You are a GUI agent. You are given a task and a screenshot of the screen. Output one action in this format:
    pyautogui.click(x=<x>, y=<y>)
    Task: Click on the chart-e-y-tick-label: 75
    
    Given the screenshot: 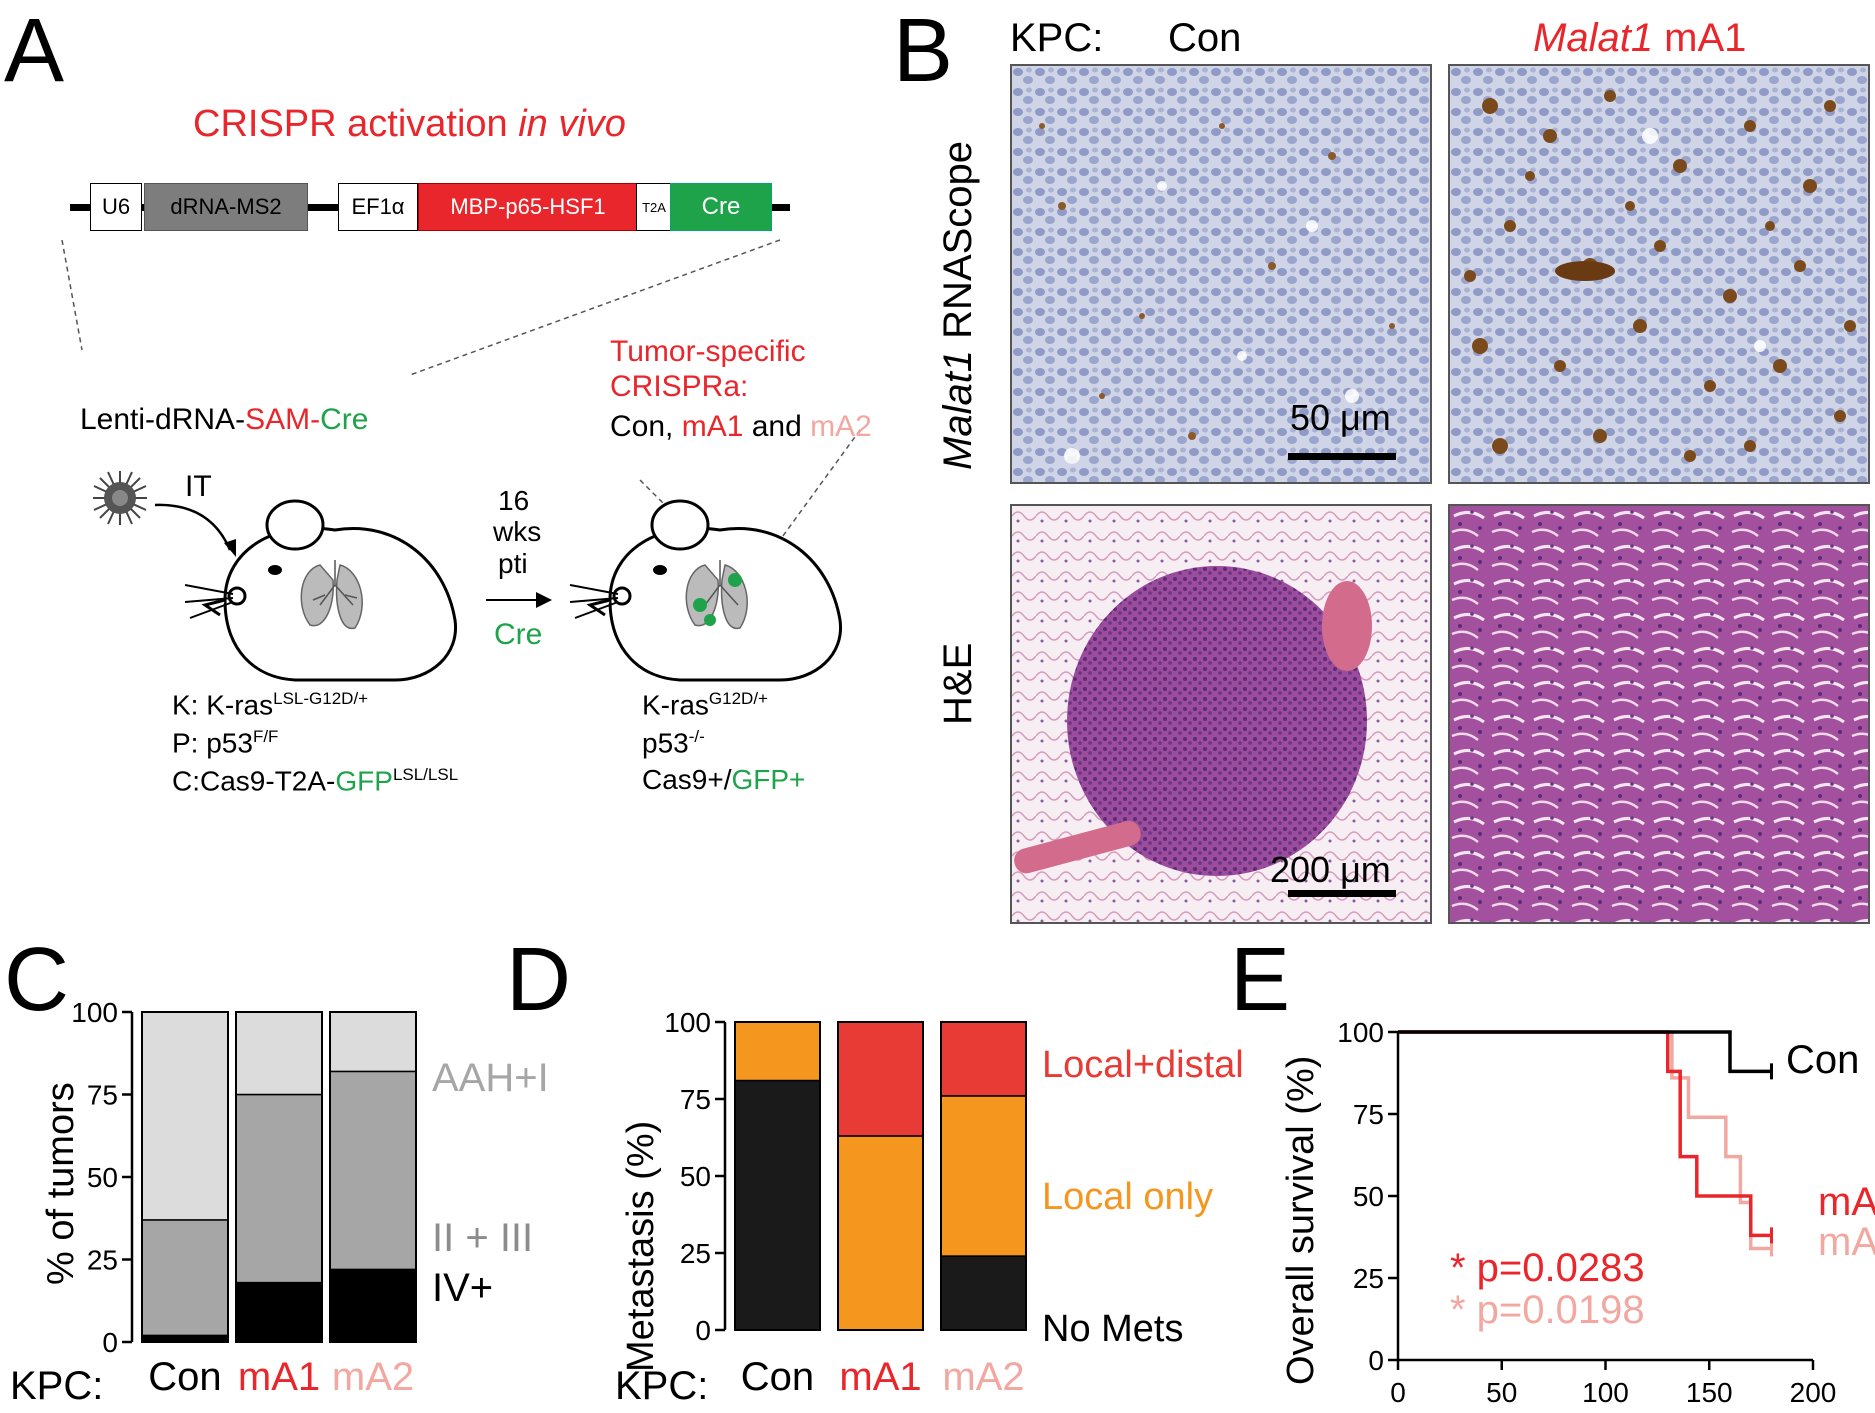 What is the action you would take?
    pyautogui.click(x=1368, y=1114)
    